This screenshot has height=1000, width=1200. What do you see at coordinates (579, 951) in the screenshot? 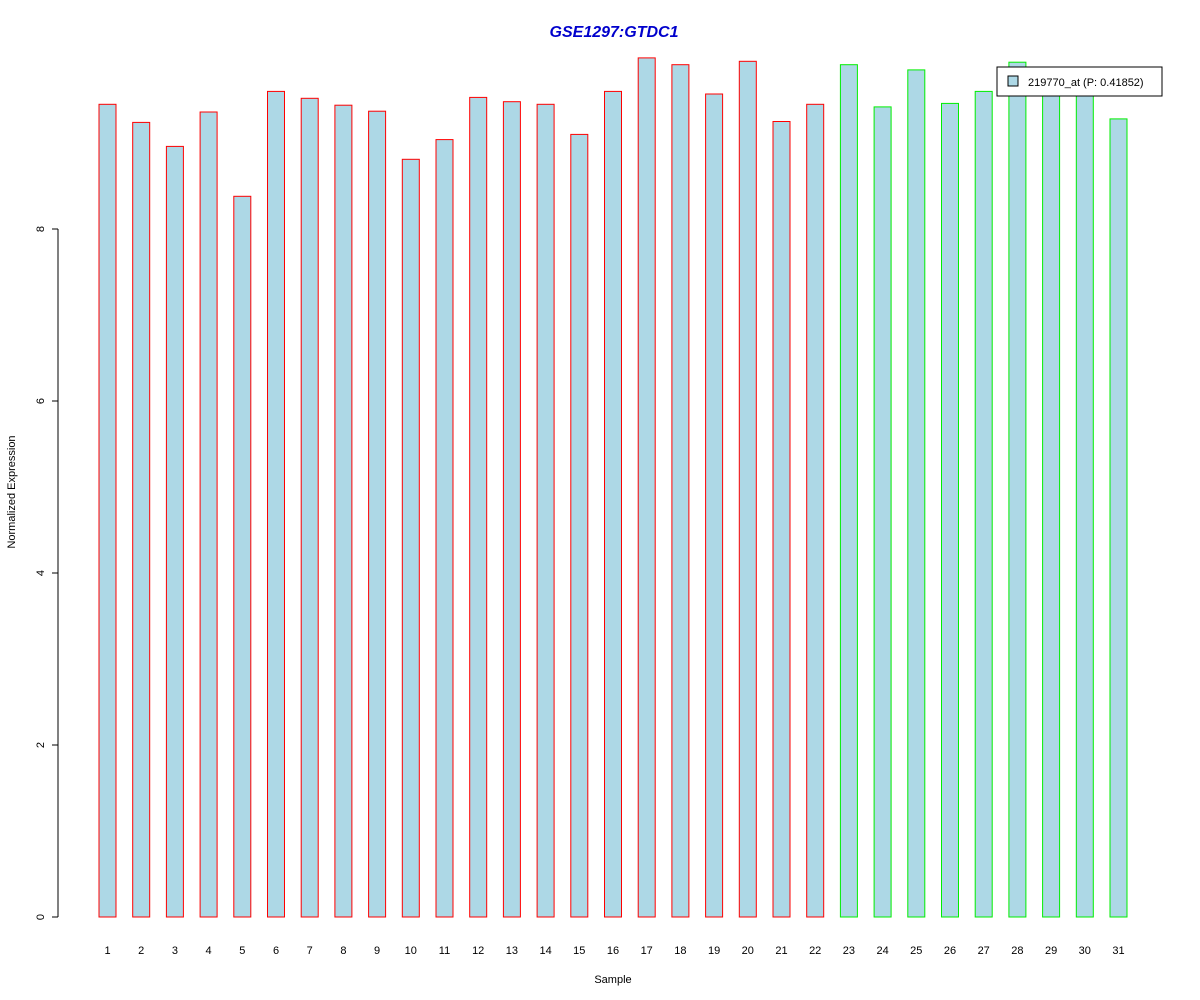
I see `x-tick-label: 15` at bounding box center [579, 951].